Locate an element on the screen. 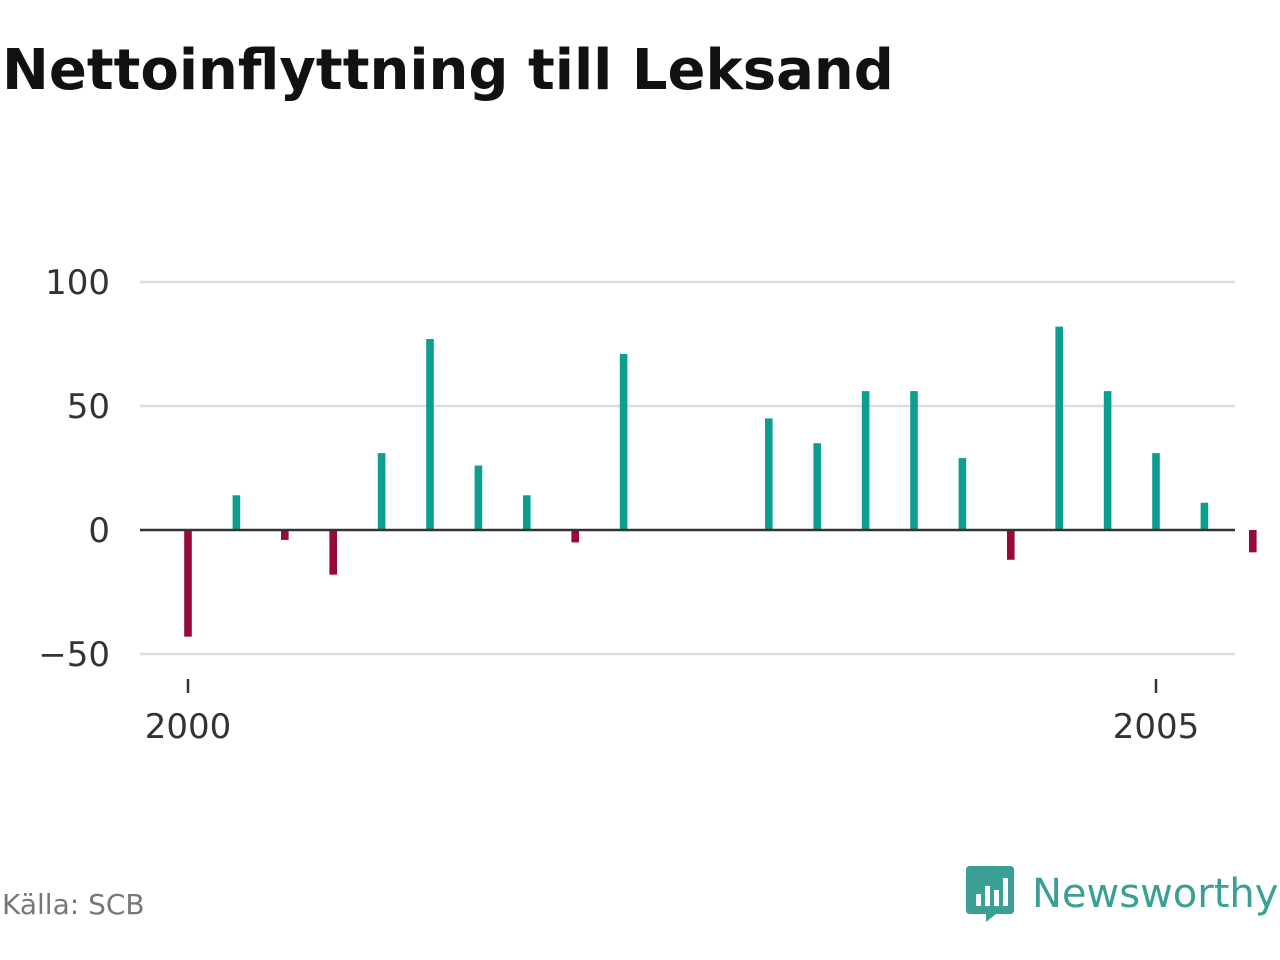  newsworthy-logo-icon is located at coordinates (990, 894).